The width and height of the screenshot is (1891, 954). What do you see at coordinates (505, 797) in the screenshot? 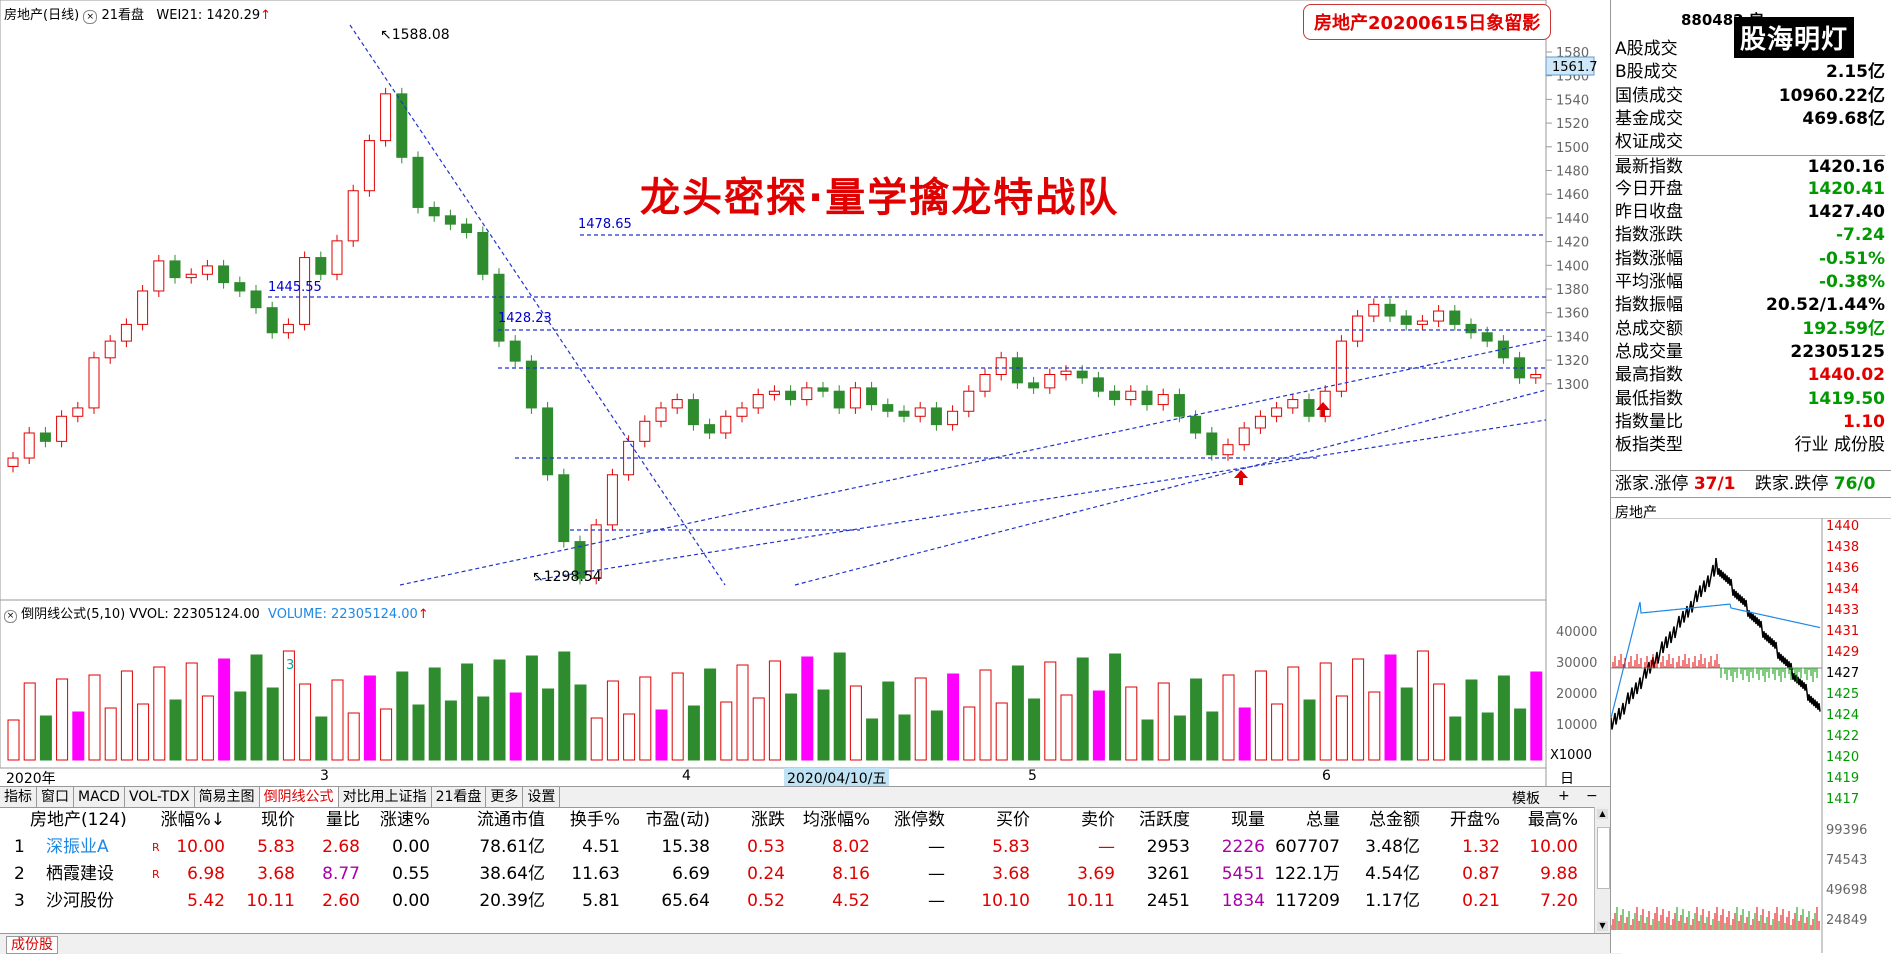
I see `tab-more: 更多` at bounding box center [505, 797].